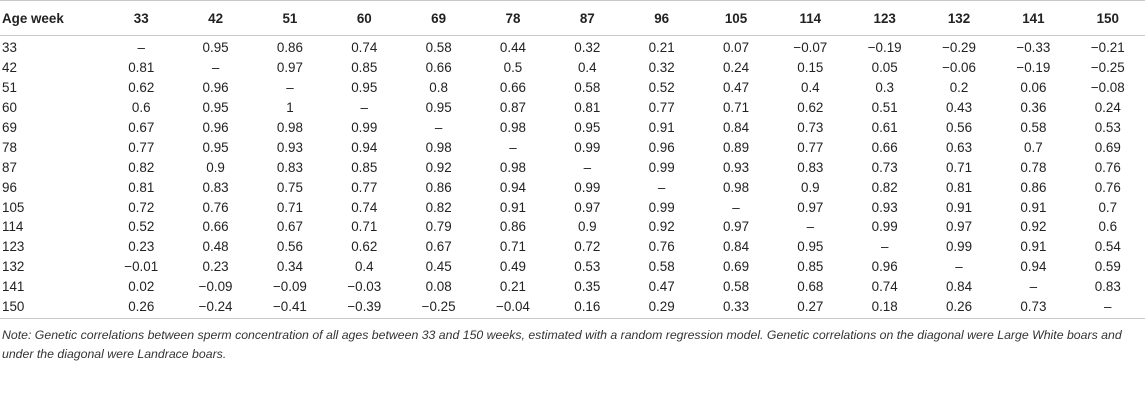 This screenshot has height=403, width=1145. What do you see at coordinates (9, 167) in the screenshot?
I see `row-label-cell: 87` at bounding box center [9, 167].